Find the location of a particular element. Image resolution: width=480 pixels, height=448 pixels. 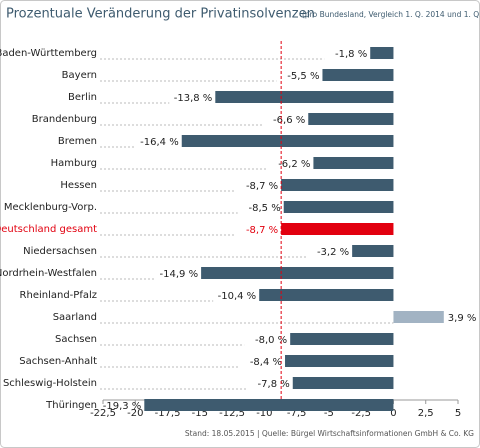

y-tick-label: Rheinland-Pfalz is located at coordinates (58, 295).